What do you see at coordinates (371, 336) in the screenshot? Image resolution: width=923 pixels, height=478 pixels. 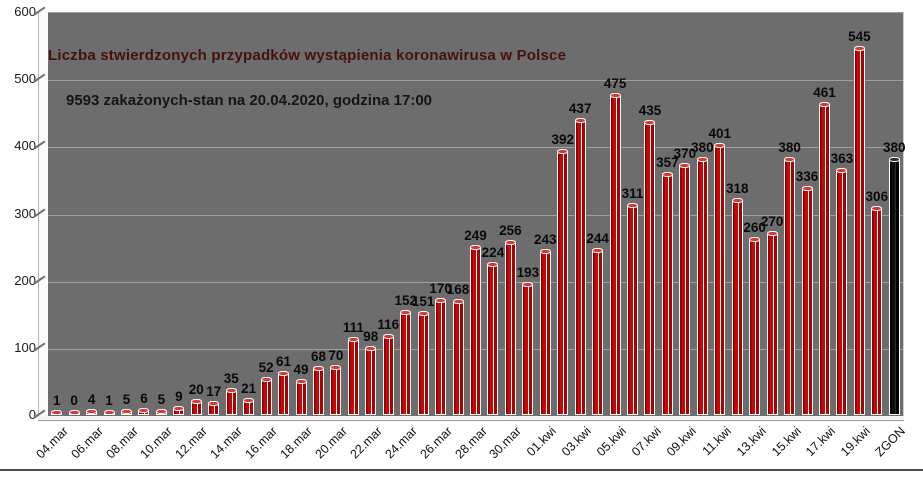 I see `bar-value-label: 98` at bounding box center [371, 336].